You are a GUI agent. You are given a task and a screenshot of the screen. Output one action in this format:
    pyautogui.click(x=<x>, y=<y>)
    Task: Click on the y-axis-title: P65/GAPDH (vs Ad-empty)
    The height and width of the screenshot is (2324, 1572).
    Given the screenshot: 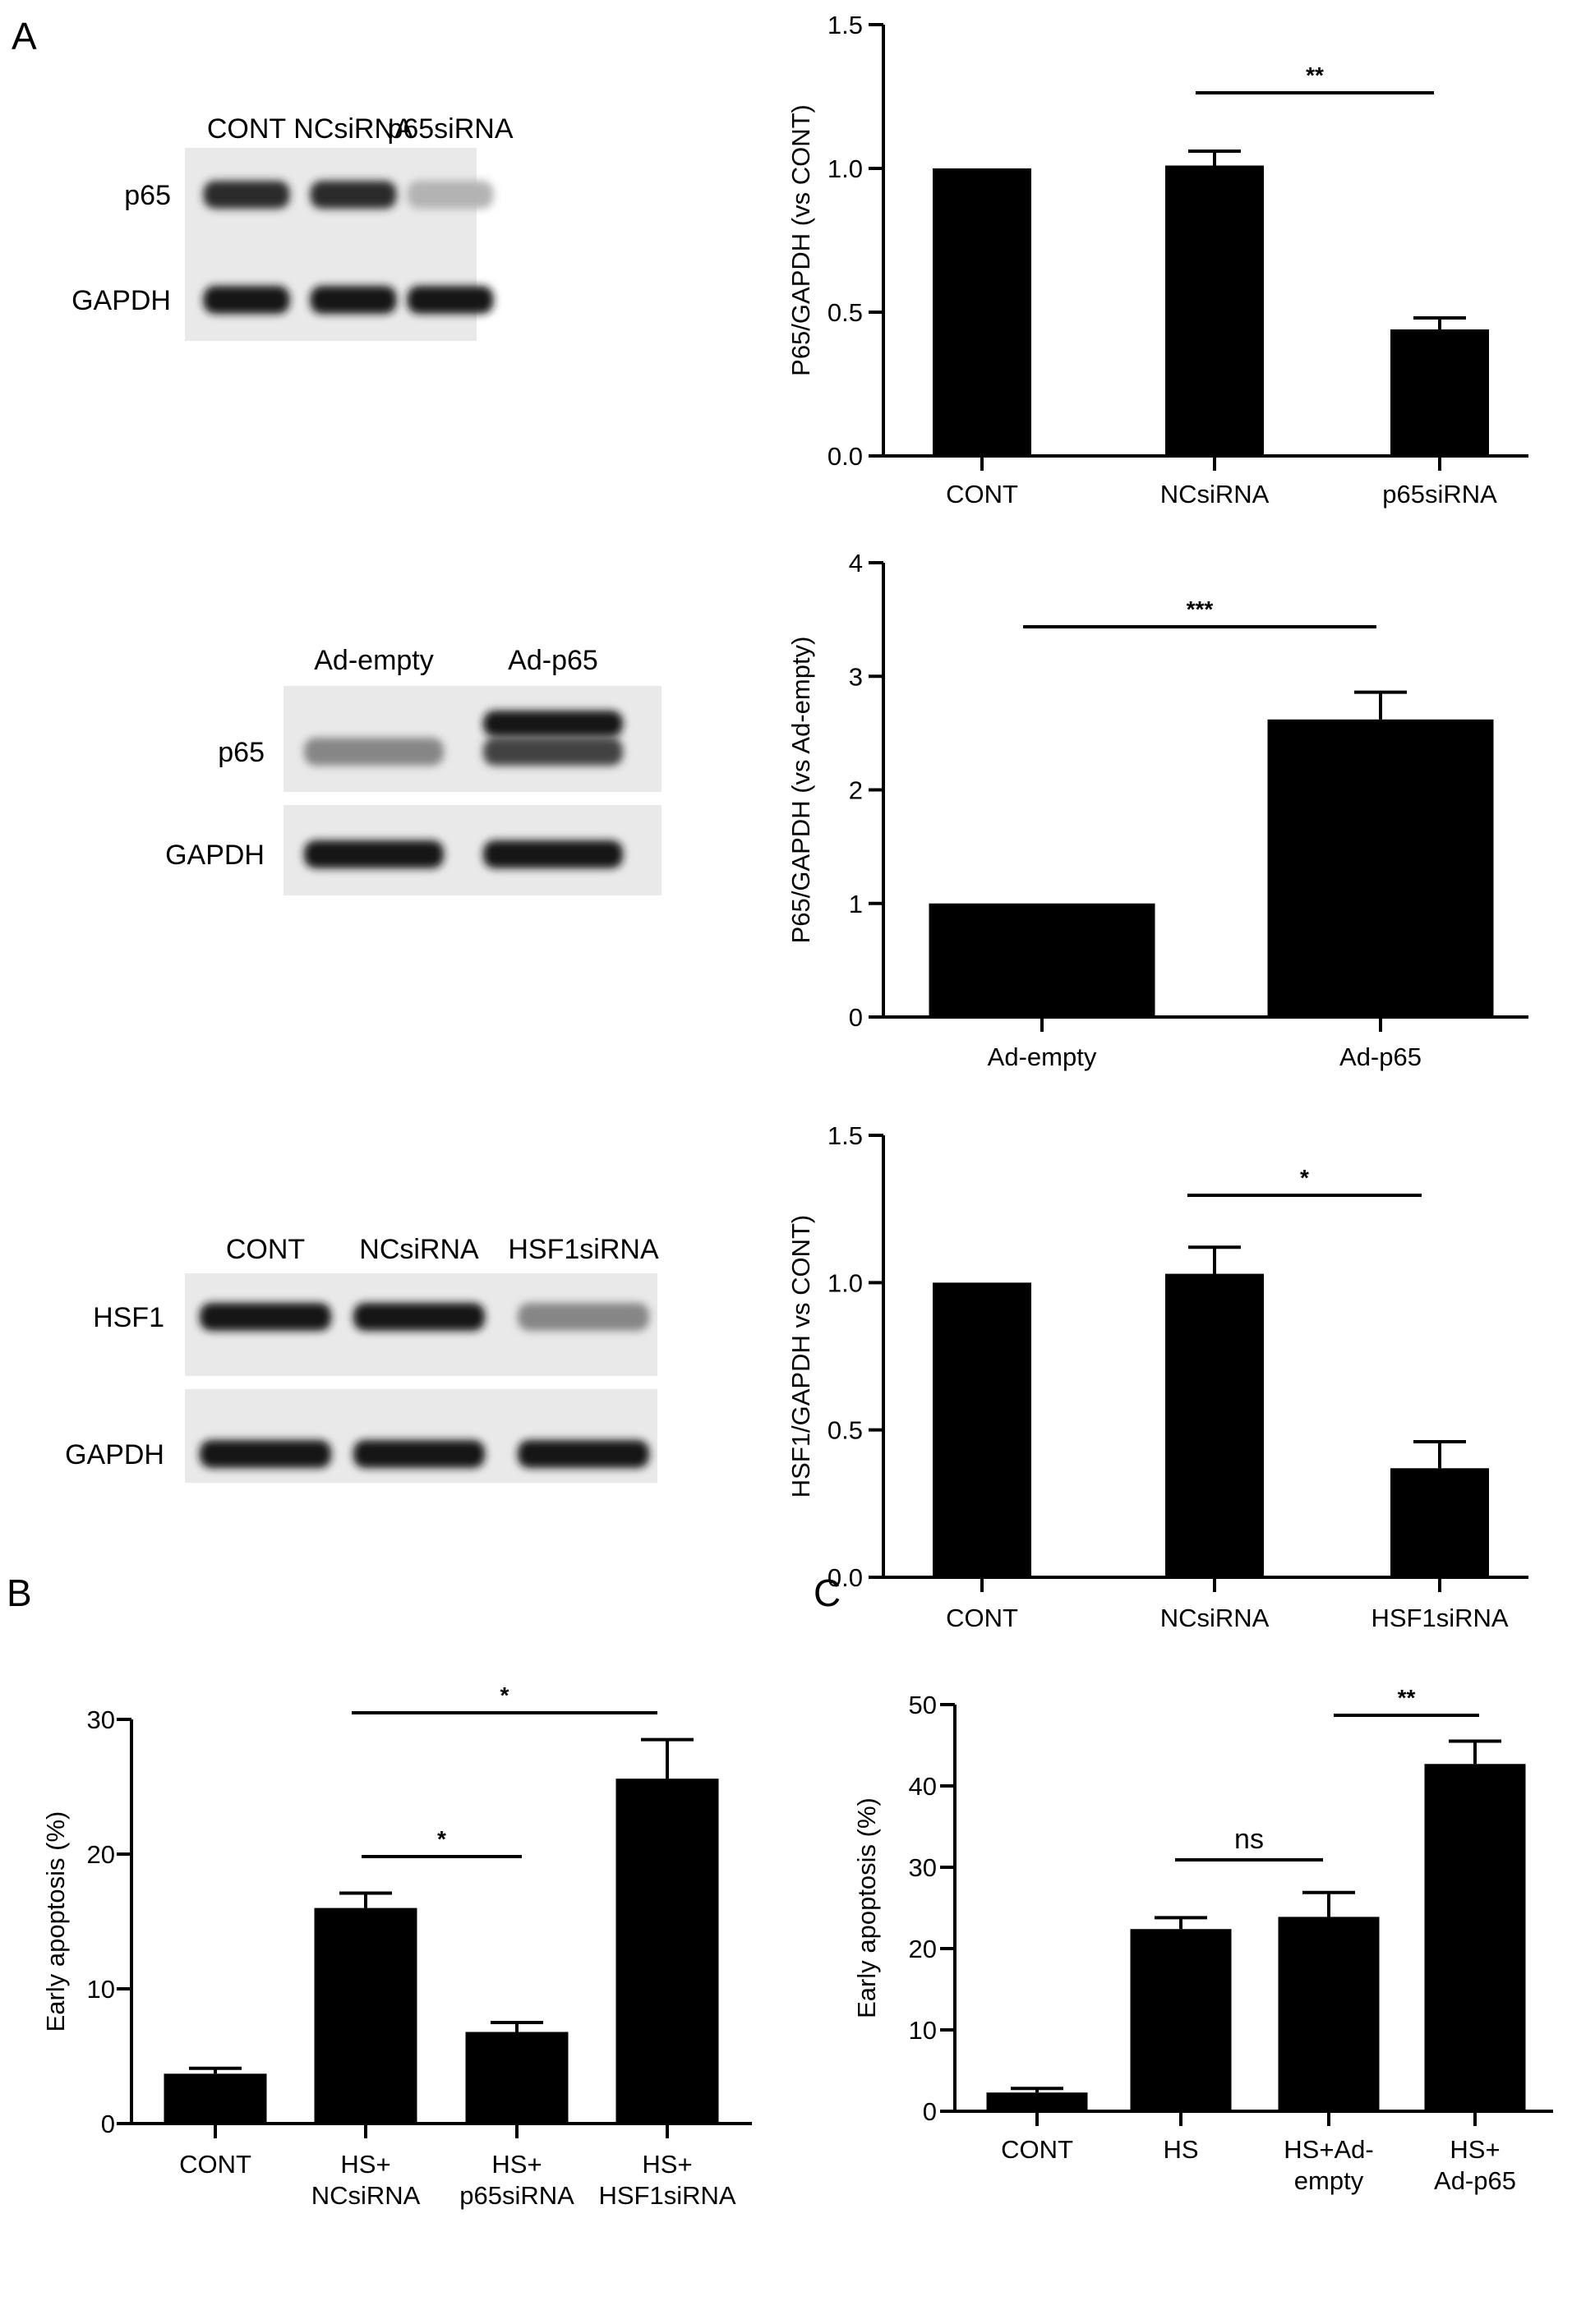 What is the action you would take?
    pyautogui.click(x=800, y=790)
    